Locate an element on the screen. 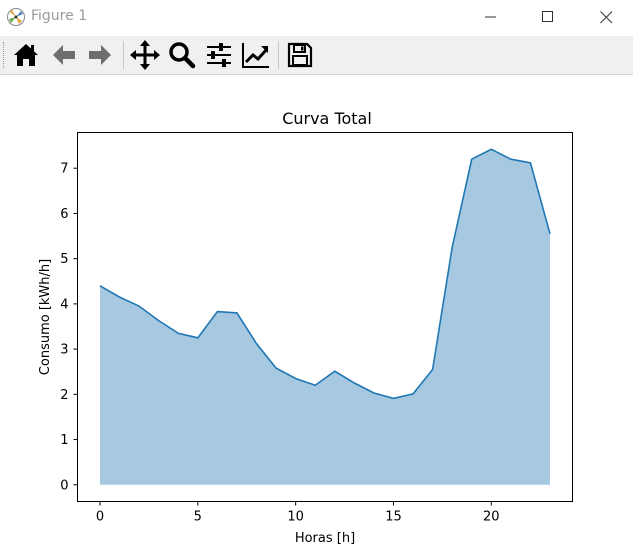 The width and height of the screenshot is (633, 551). y-tick-label: 3 is located at coordinates (64, 350).